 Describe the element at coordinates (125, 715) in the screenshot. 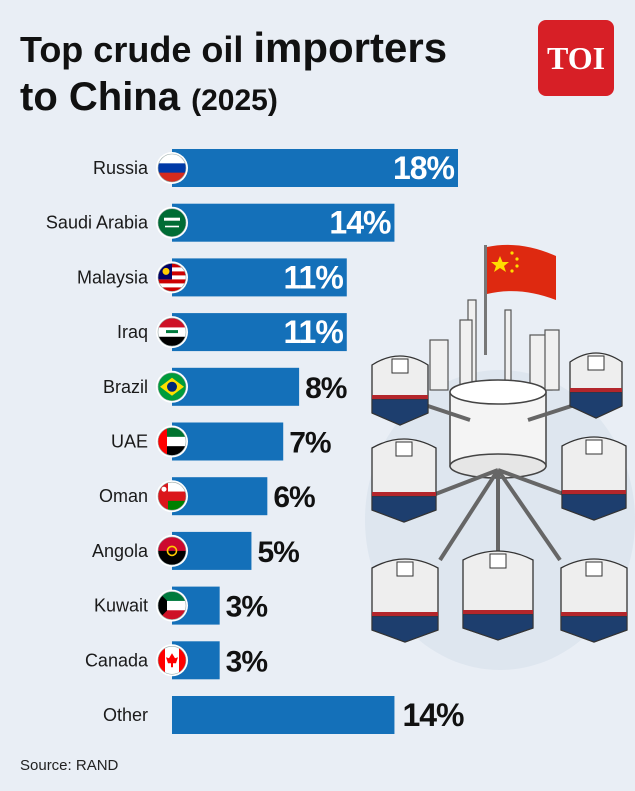

I see `category-label: Other` at that location.